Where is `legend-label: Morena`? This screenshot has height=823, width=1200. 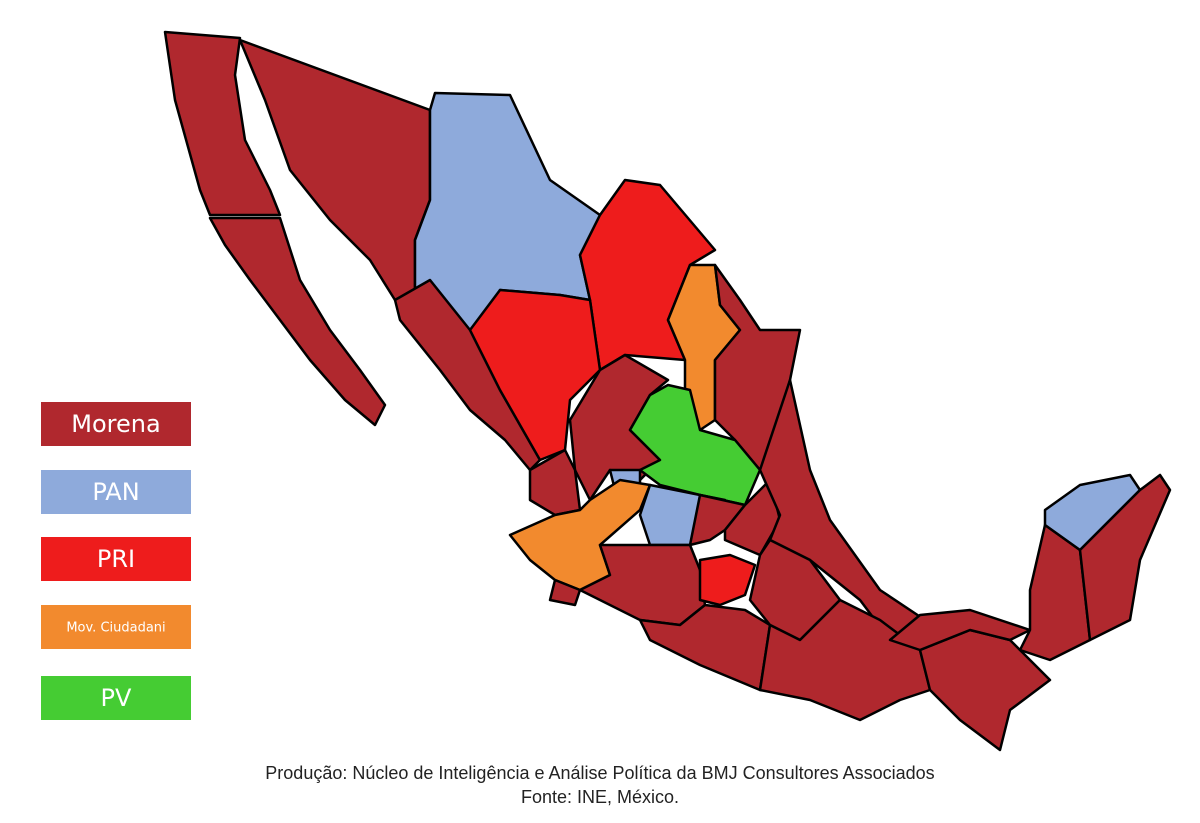 legend-label: Morena is located at coordinates (115, 424).